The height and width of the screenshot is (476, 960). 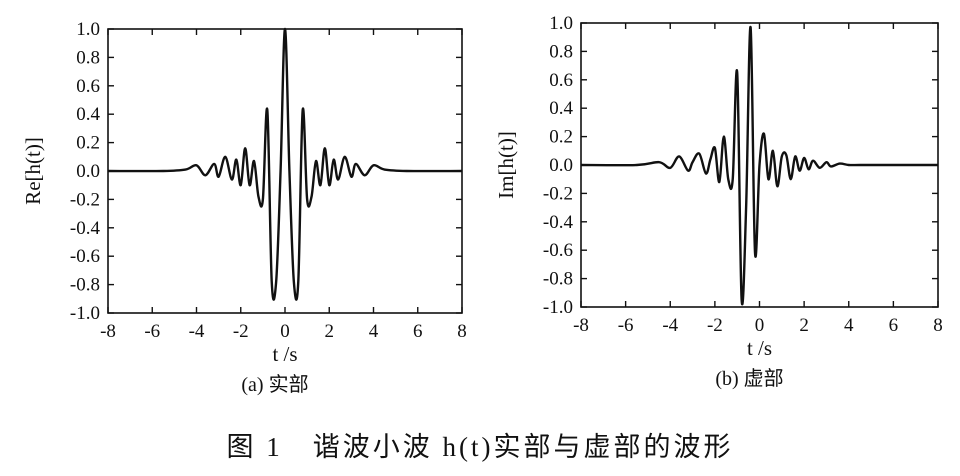 I want to click on figure-caption: 图 1 谐波小波 h(t)实部与虚部的波形, so click(x=480, y=447).